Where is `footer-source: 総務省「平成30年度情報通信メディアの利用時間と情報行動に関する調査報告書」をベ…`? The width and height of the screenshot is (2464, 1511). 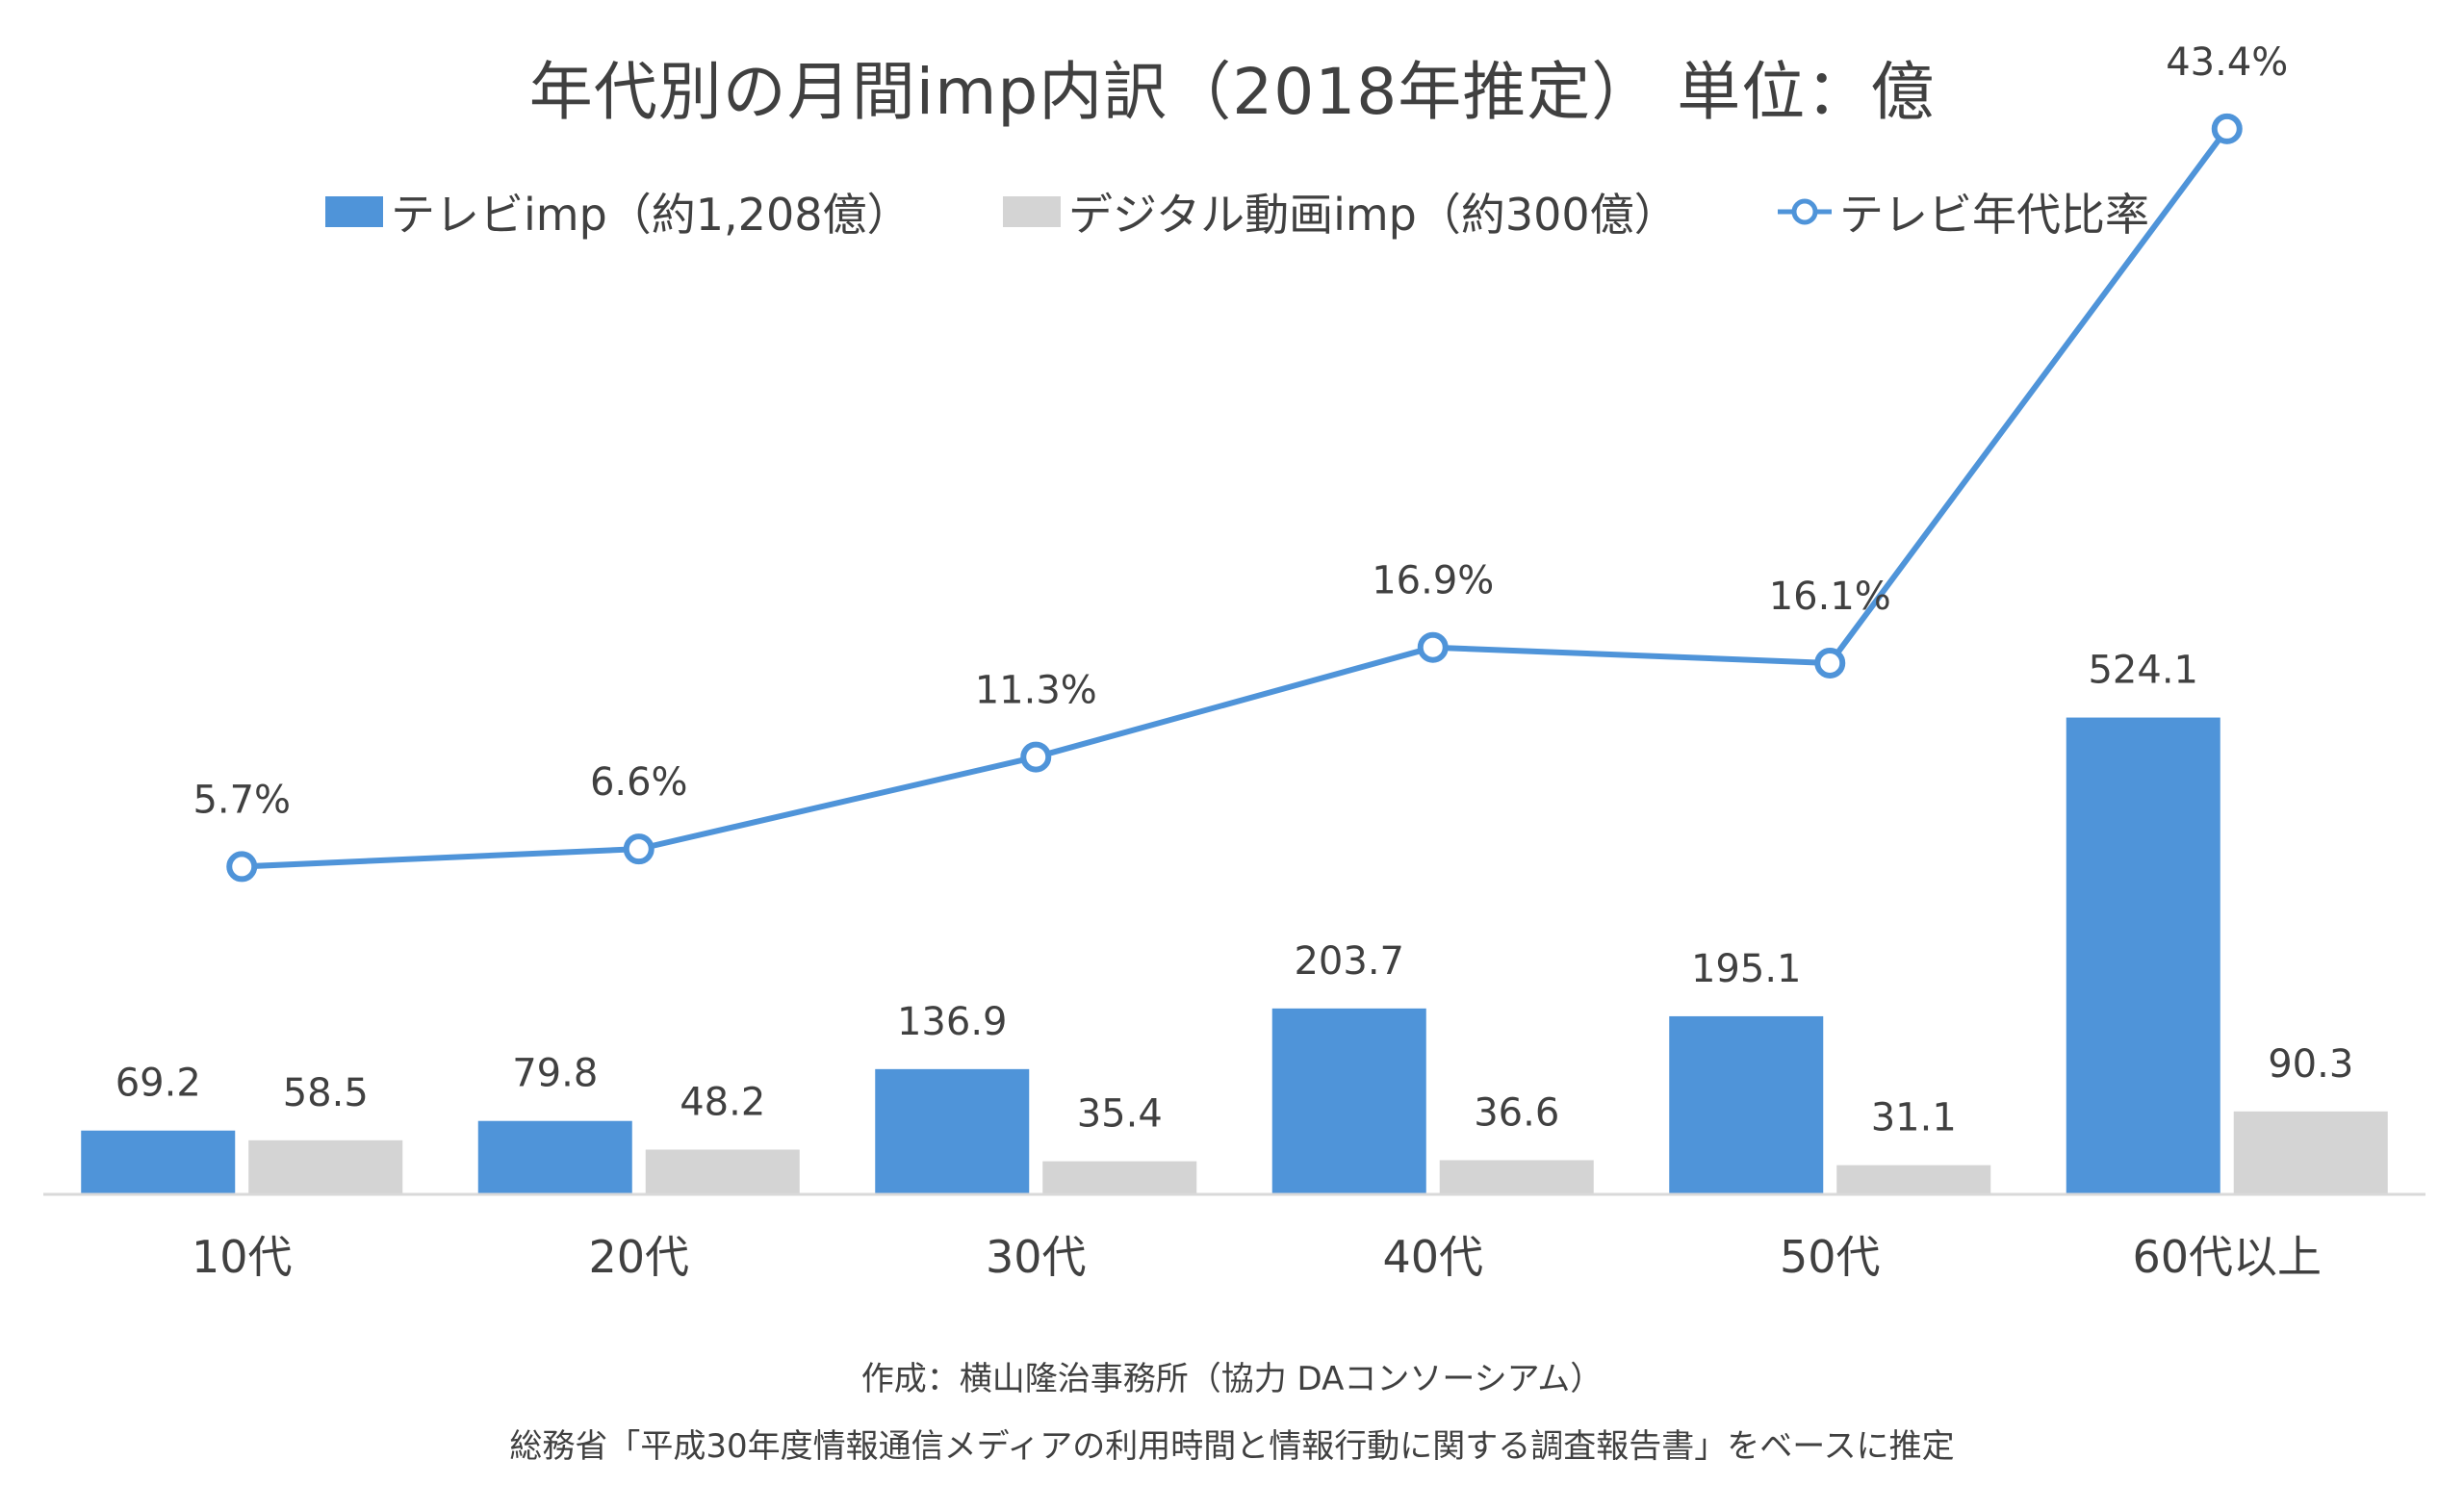
footer-source: 総務省「平成30年度情報通信メディアの利用時間と情報行動に関する調査報告書」をベ… is located at coordinates (1232, 1446).